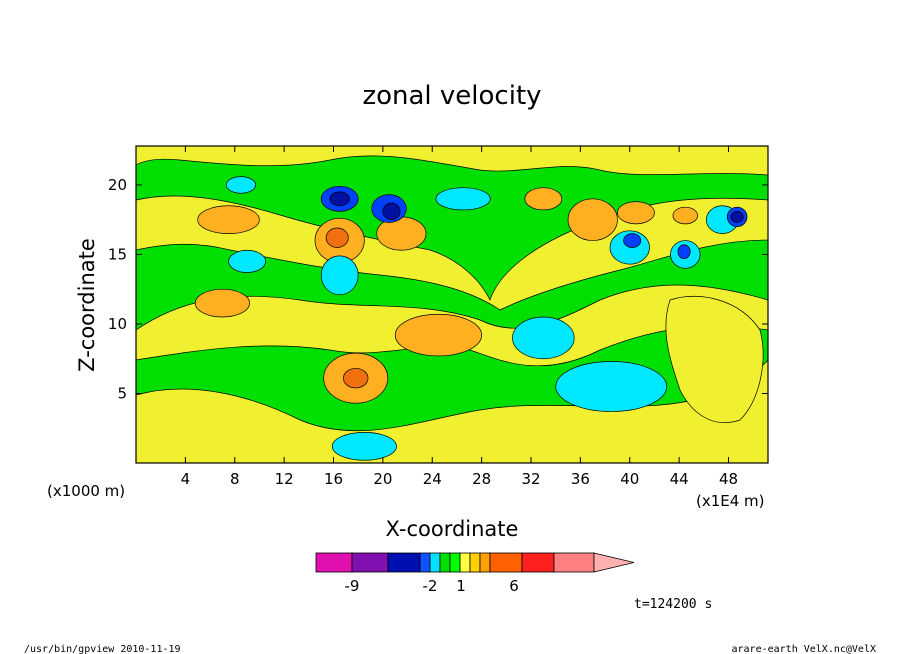 This screenshot has height=654, width=904. What do you see at coordinates (514, 586) in the screenshot?
I see `colorbar-label: 6` at bounding box center [514, 586].